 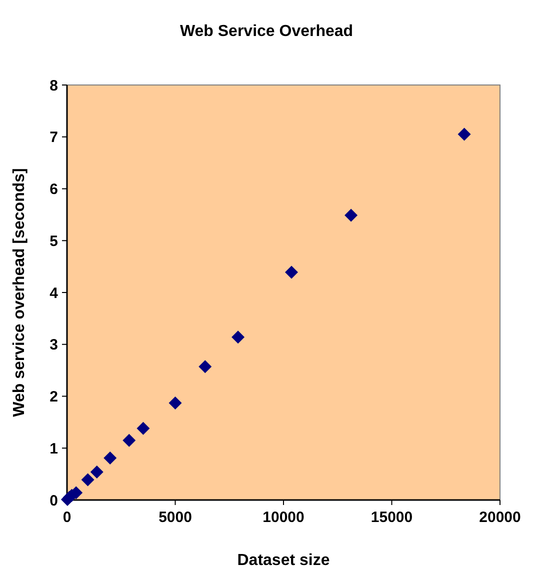 I want to click on x-axis-title: Dataset size, so click(x=283, y=560).